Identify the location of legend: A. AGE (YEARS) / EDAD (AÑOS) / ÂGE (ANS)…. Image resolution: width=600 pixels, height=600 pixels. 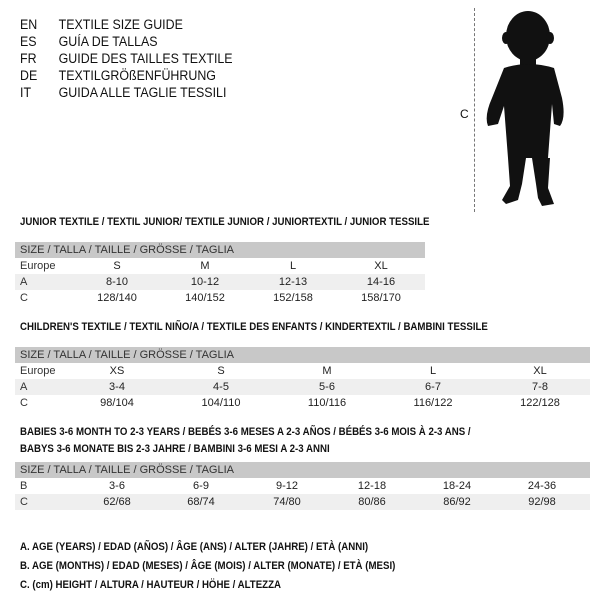
(207, 566).